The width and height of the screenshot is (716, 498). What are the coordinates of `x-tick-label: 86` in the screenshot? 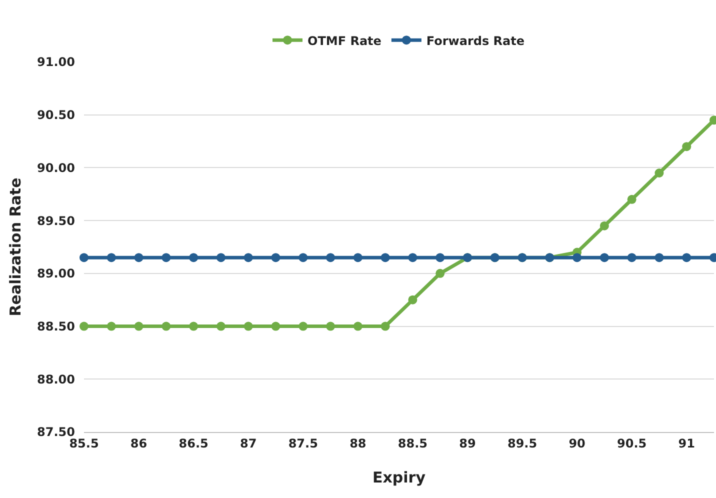 It's located at (139, 443).